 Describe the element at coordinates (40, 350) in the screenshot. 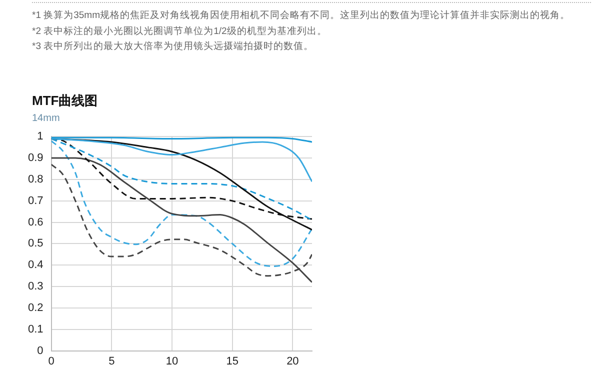

I see `y-tick-label: 0` at that location.